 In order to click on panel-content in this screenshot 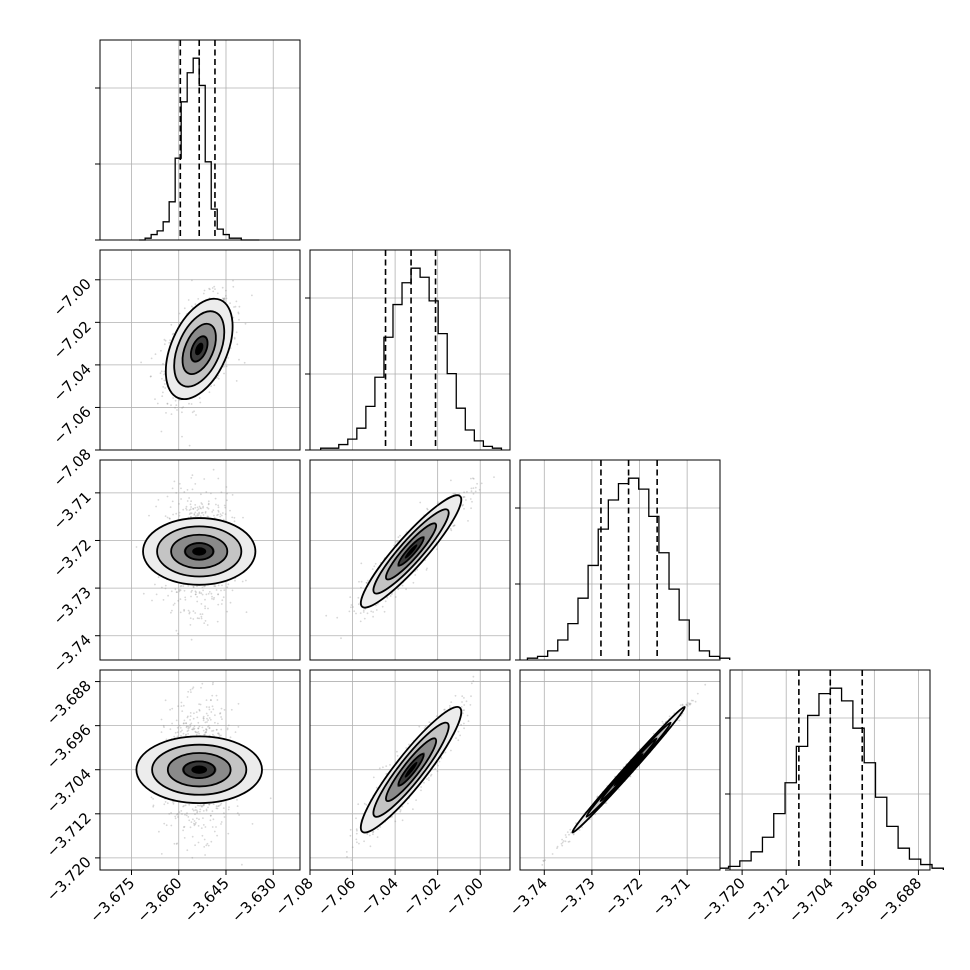, I will do `click(410, 768)`.